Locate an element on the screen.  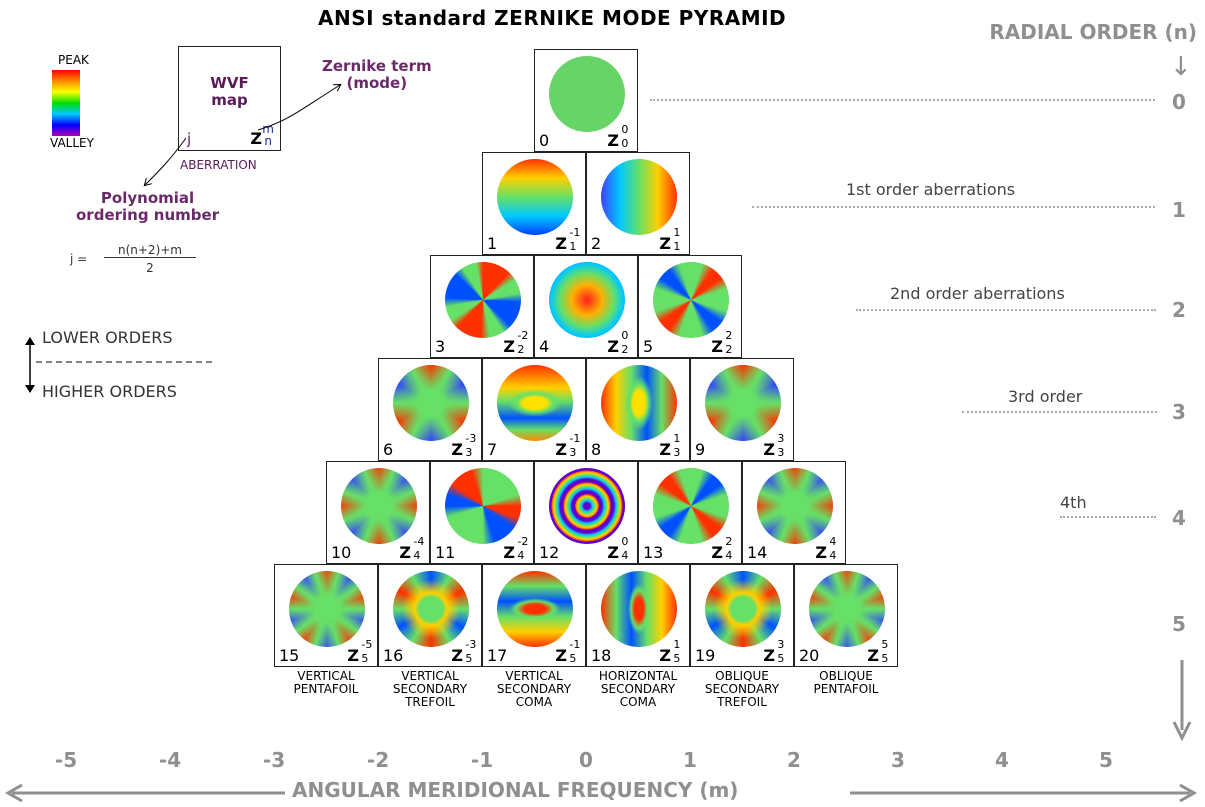
legend-z-sub: n is located at coordinates (268, 141).